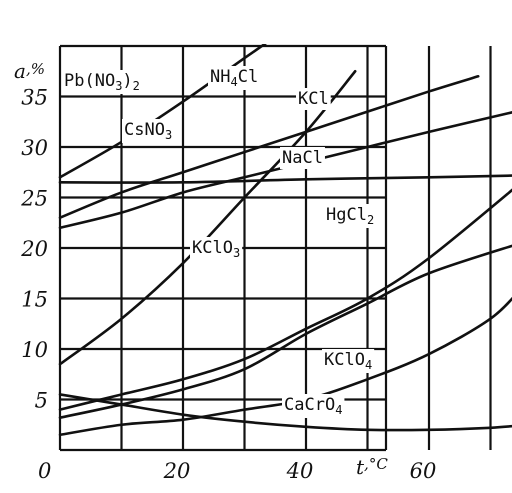 The image size is (512, 493). What do you see at coordinates (41, 401) in the screenshot?
I see `y-tick-label: 5` at bounding box center [41, 401].